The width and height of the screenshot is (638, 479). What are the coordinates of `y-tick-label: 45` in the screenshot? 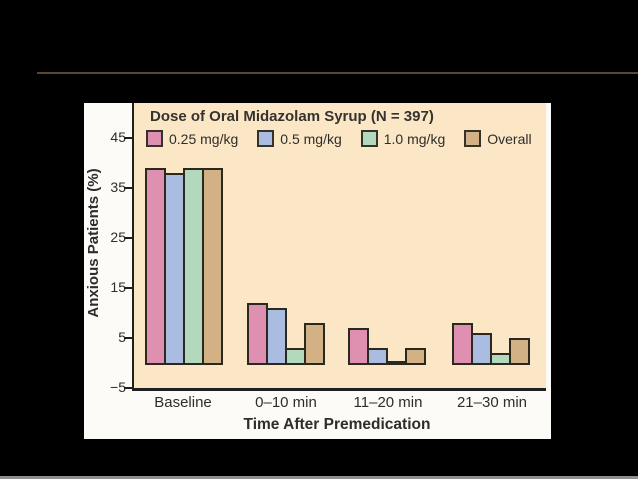 It's located at (118, 137).